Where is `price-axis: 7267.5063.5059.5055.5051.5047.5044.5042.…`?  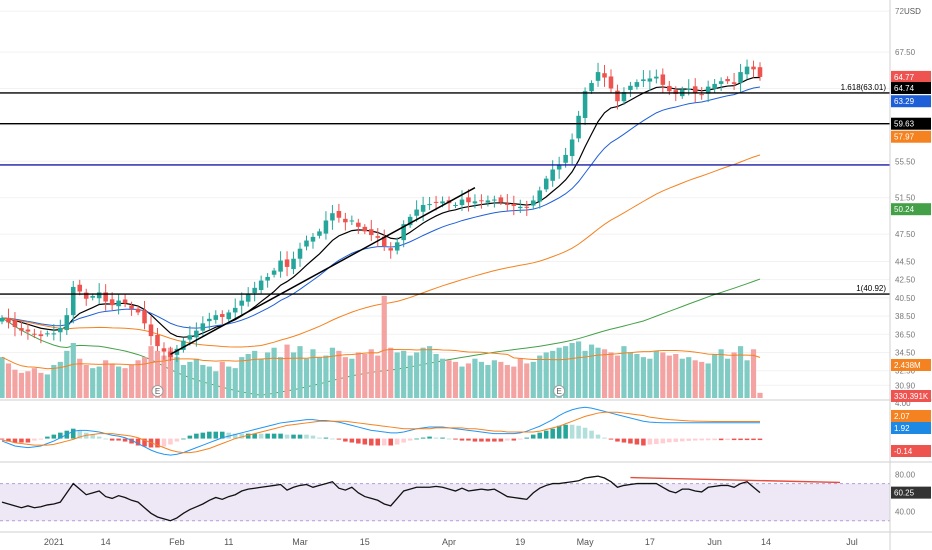
price-axis: 7267.5063.5059.5055.5051.5047.5044.5042.… is located at coordinates (905, 198).